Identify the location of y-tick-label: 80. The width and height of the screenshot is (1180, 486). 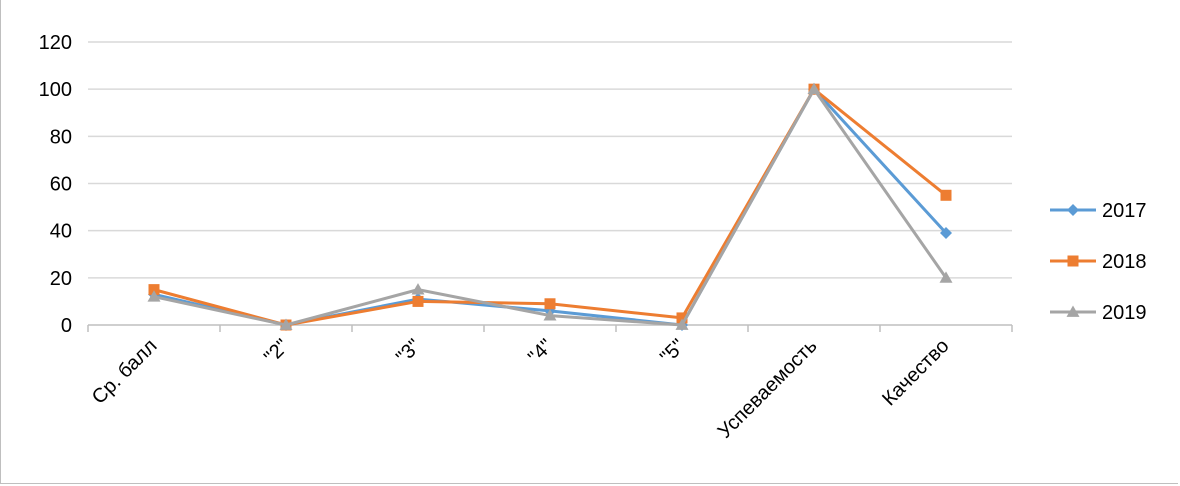
(61, 137).